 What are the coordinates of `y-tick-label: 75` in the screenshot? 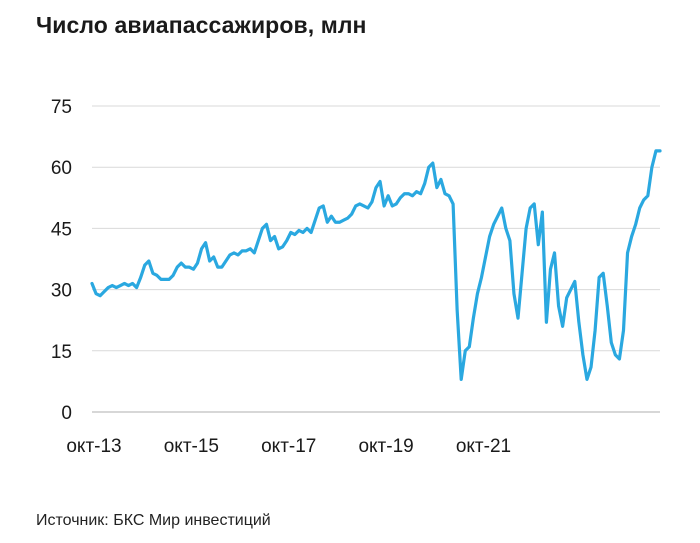 It's located at (61, 107).